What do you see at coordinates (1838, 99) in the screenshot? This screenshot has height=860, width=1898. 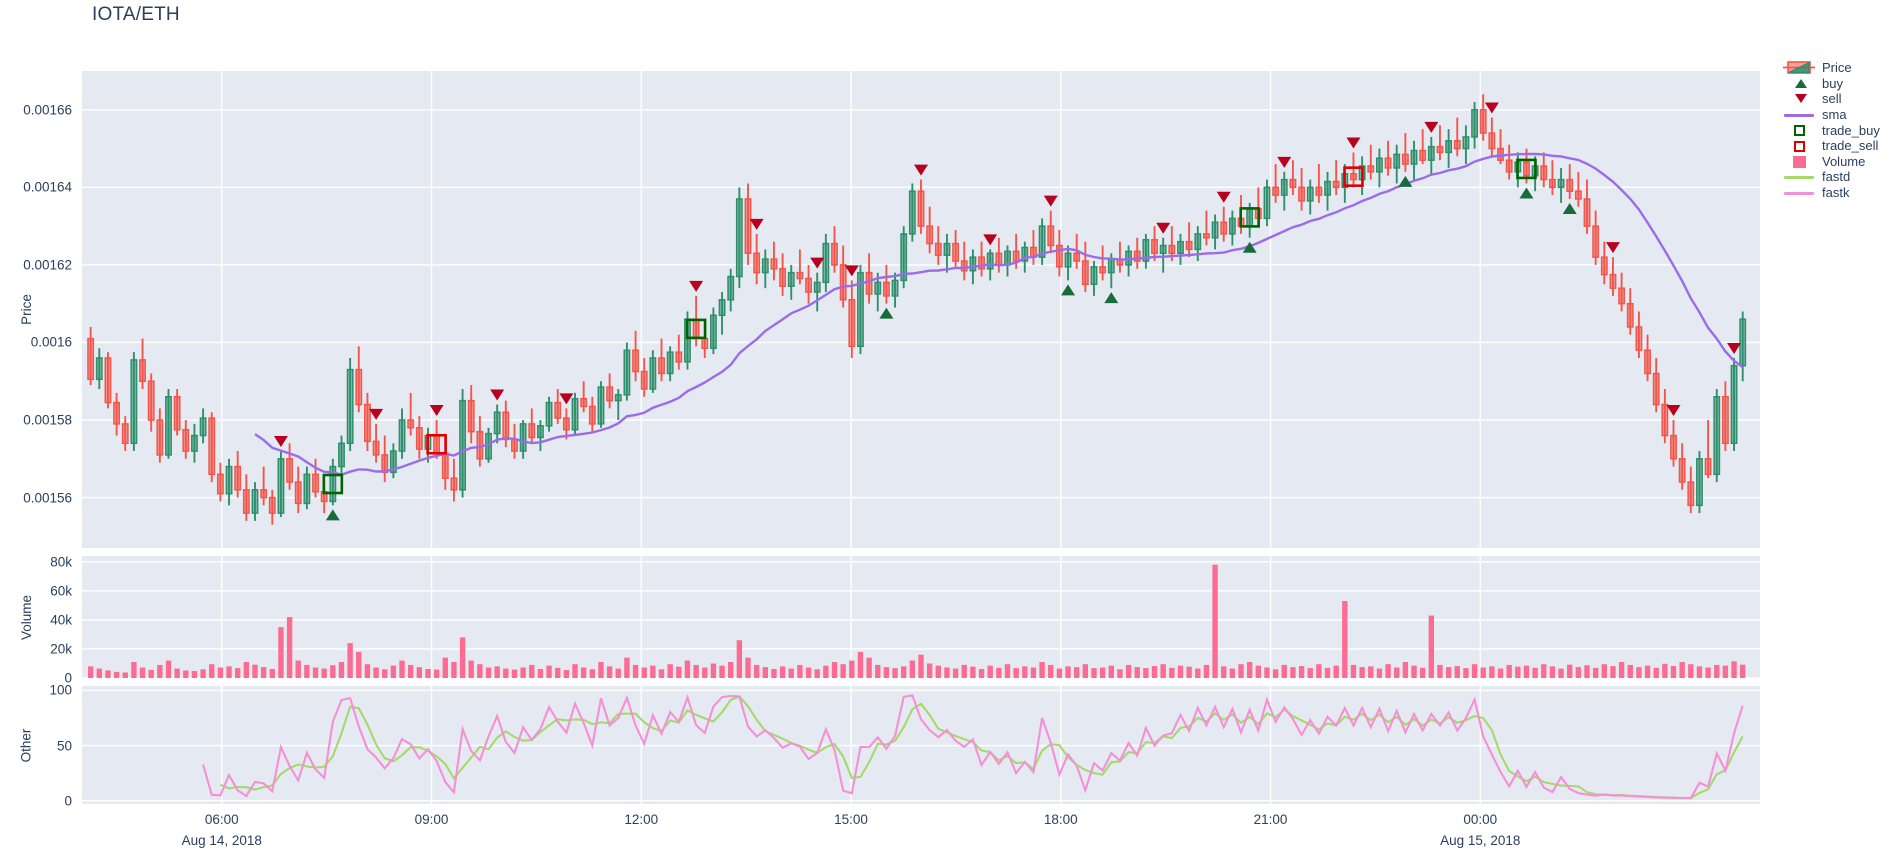 I see `legend-item-sell: sell` at bounding box center [1838, 99].